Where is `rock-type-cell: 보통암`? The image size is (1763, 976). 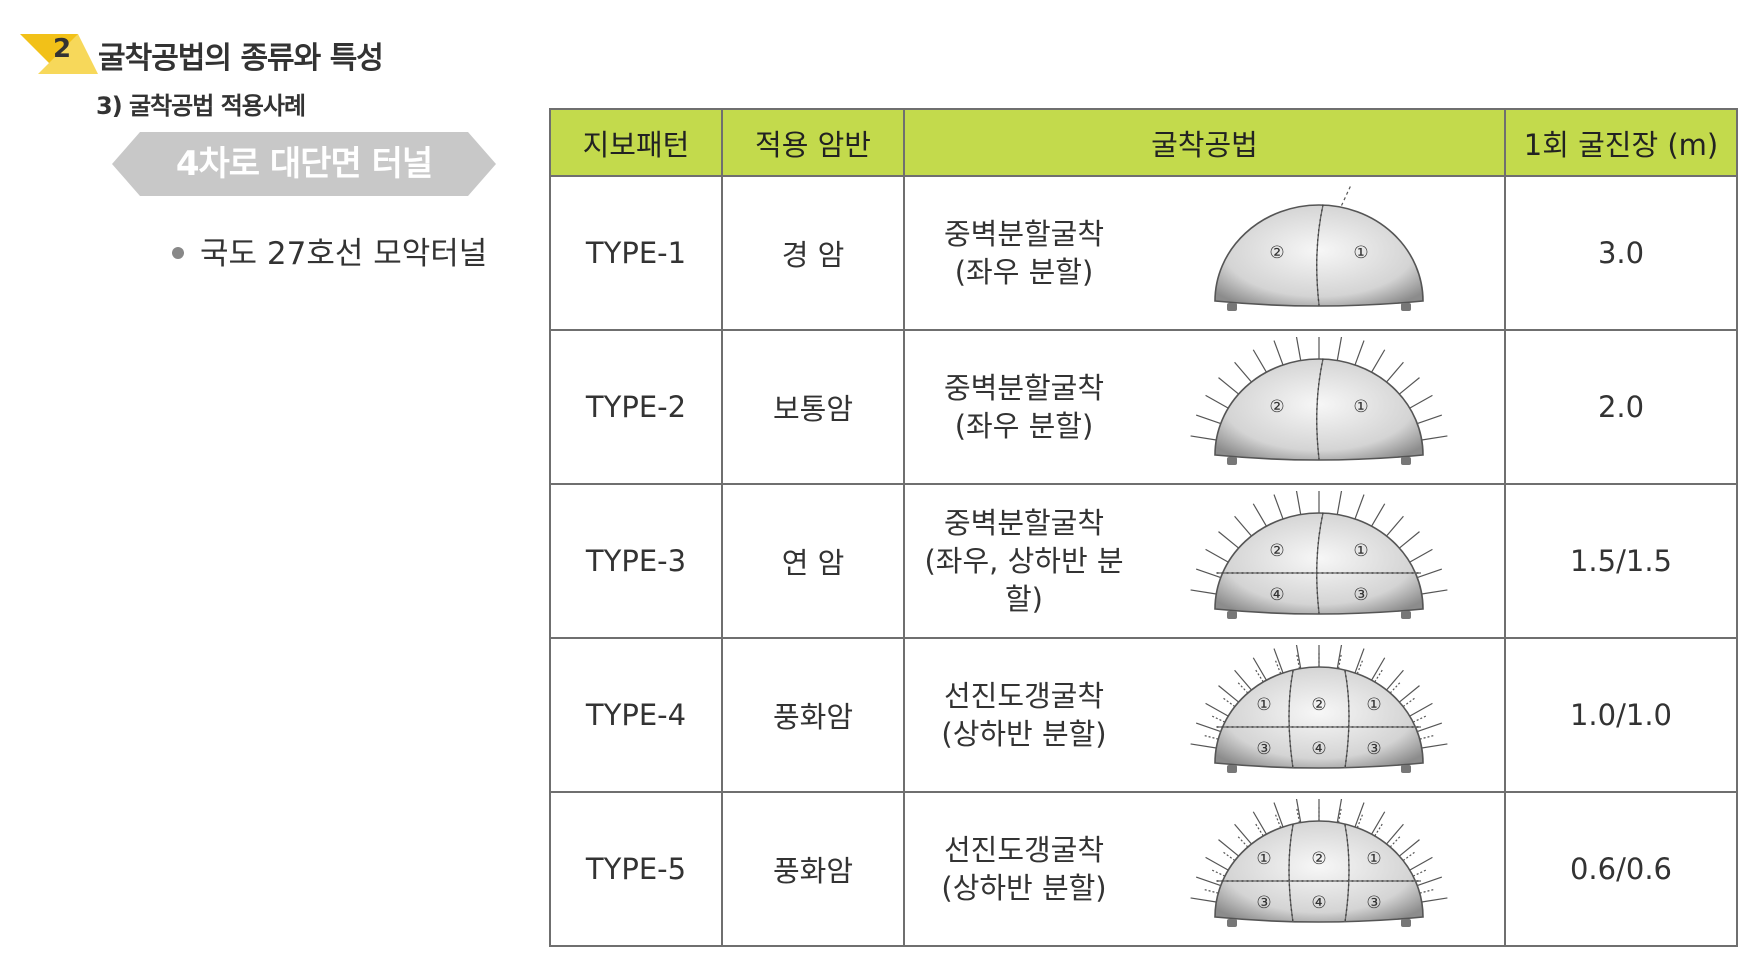
rock-type-cell: 보통암 is located at coordinates (813, 407).